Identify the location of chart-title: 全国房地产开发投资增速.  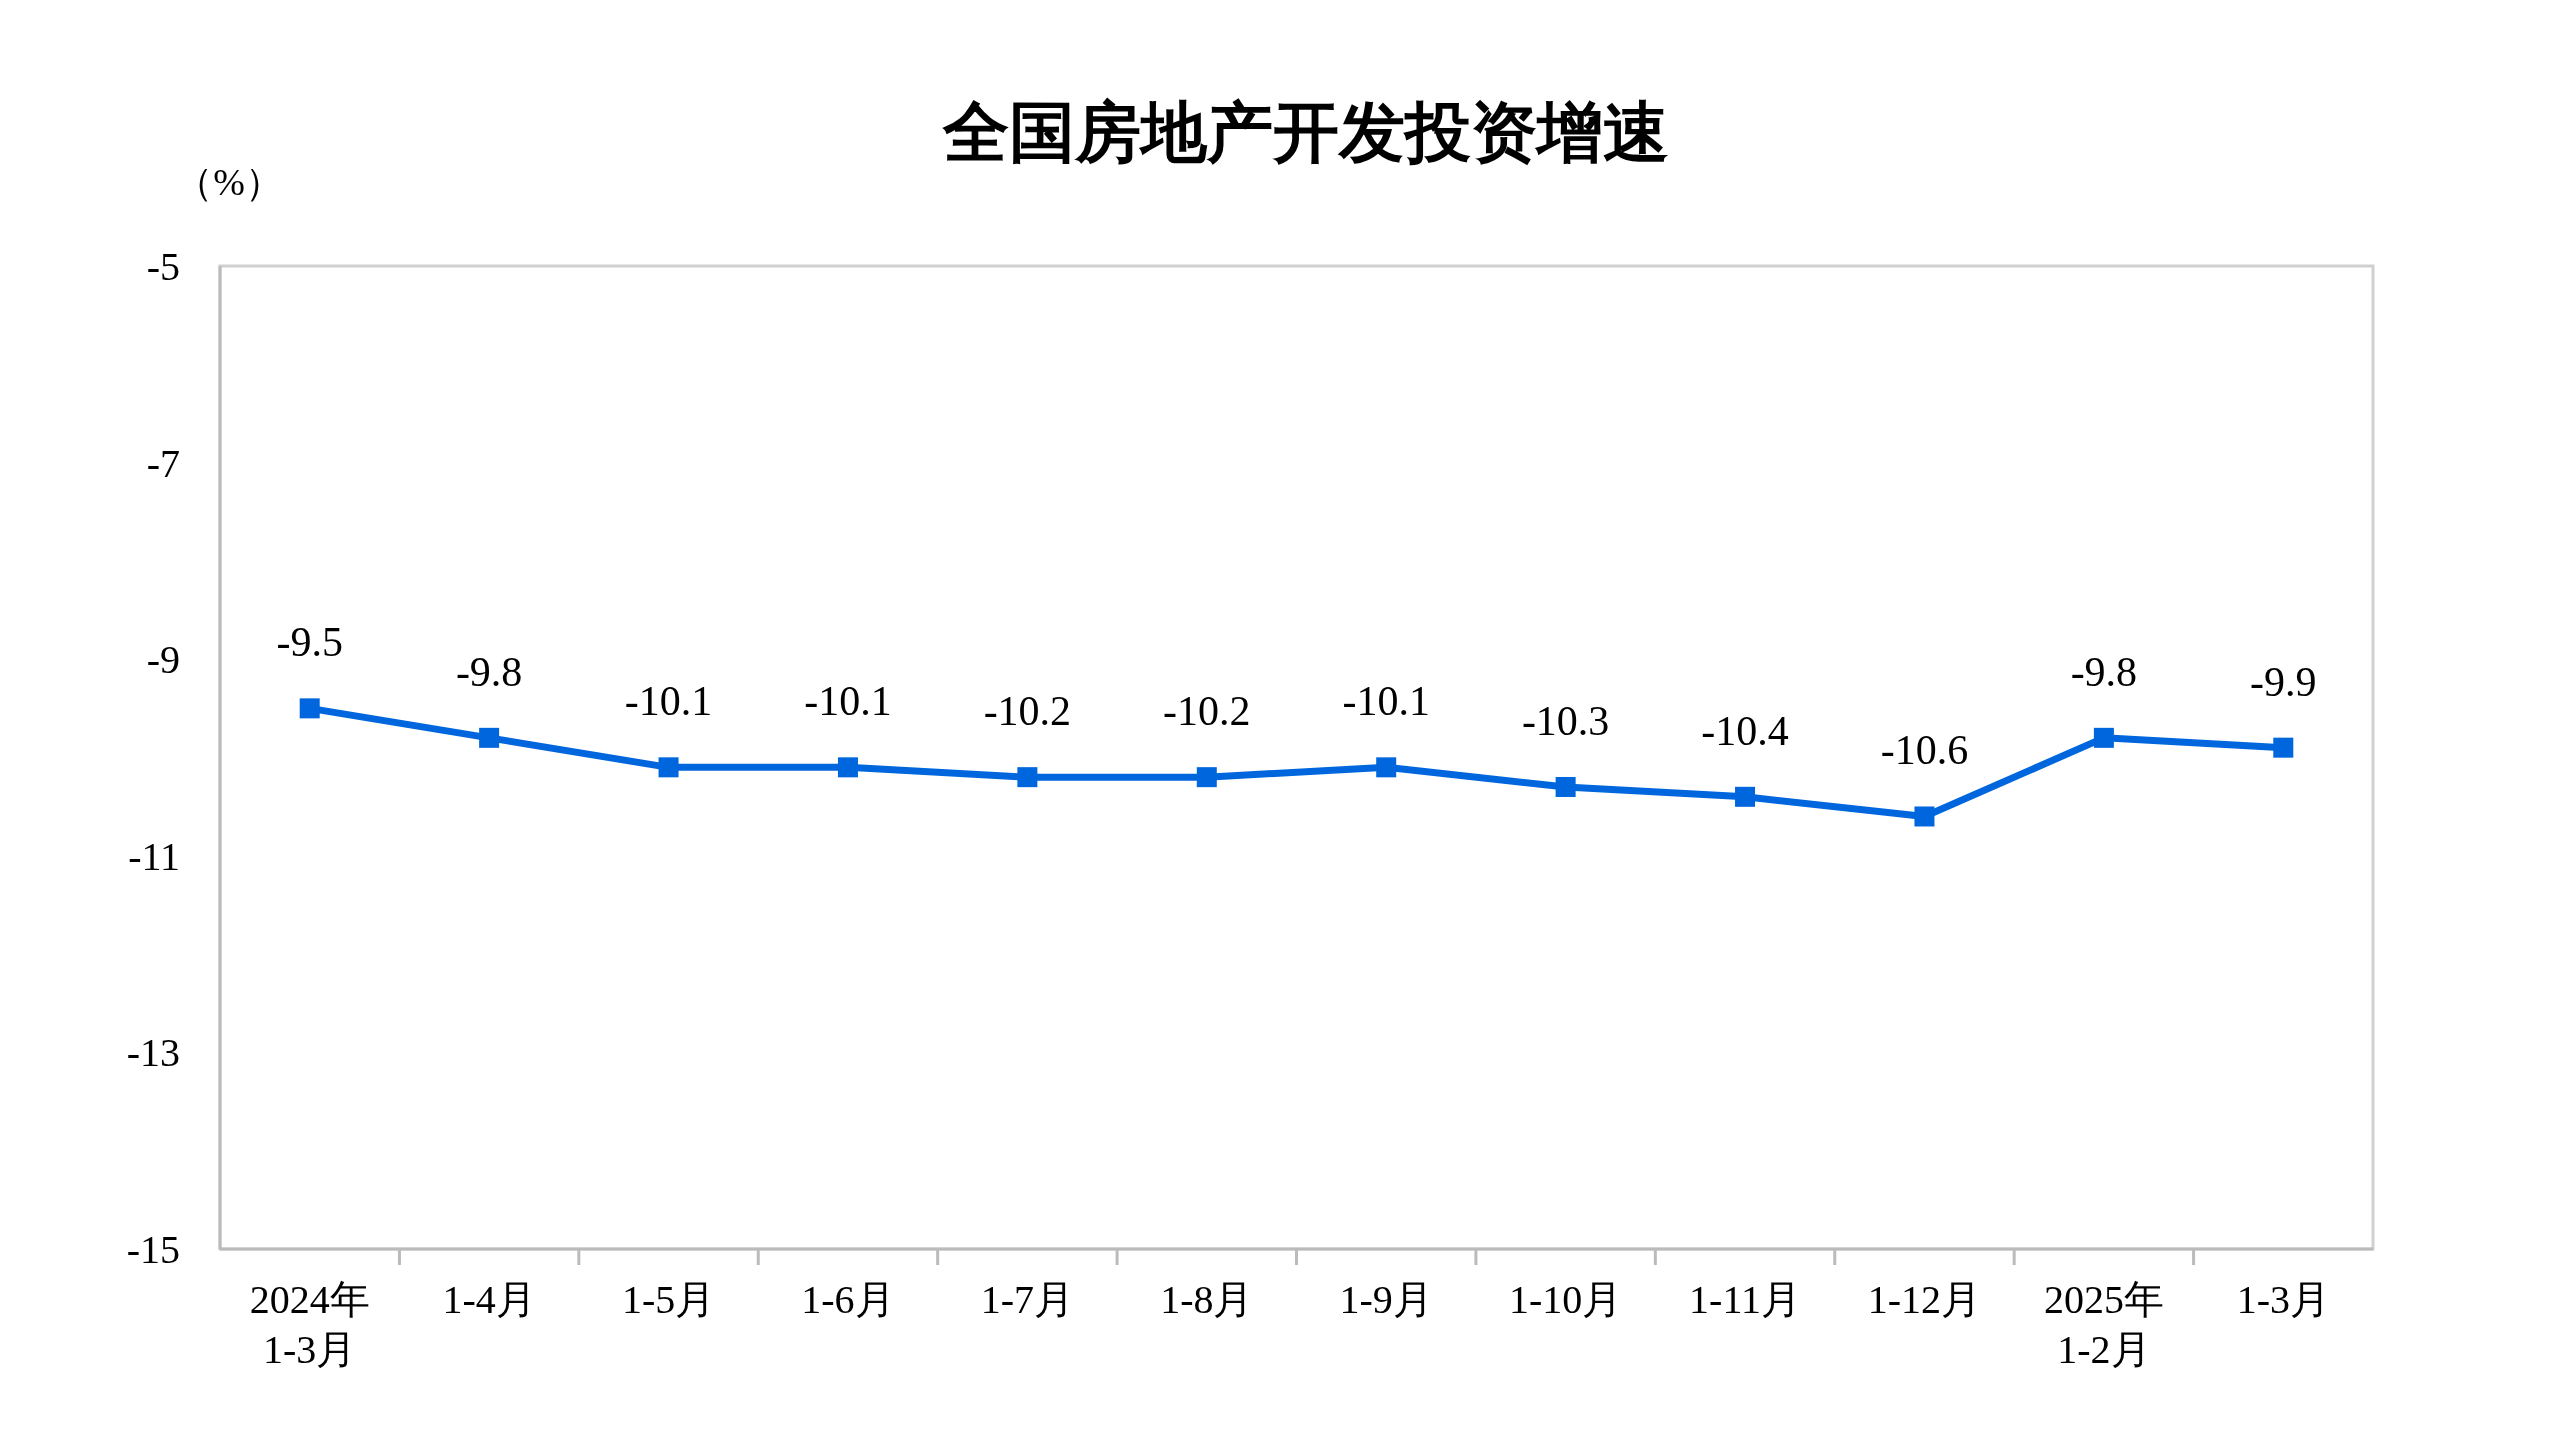
(1305, 132).